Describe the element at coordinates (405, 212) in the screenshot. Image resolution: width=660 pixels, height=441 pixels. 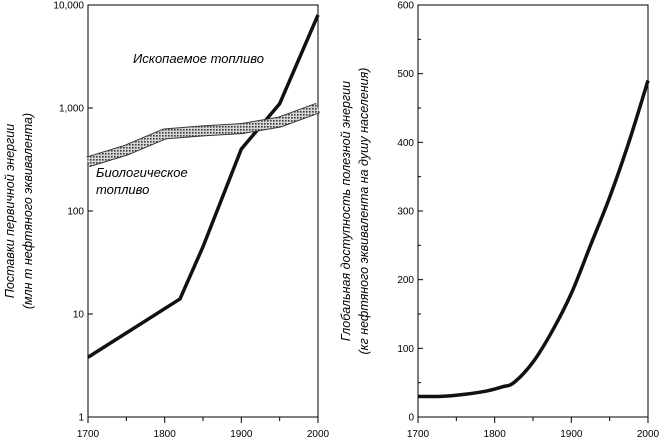
I see `y-tick-label: 300` at that location.